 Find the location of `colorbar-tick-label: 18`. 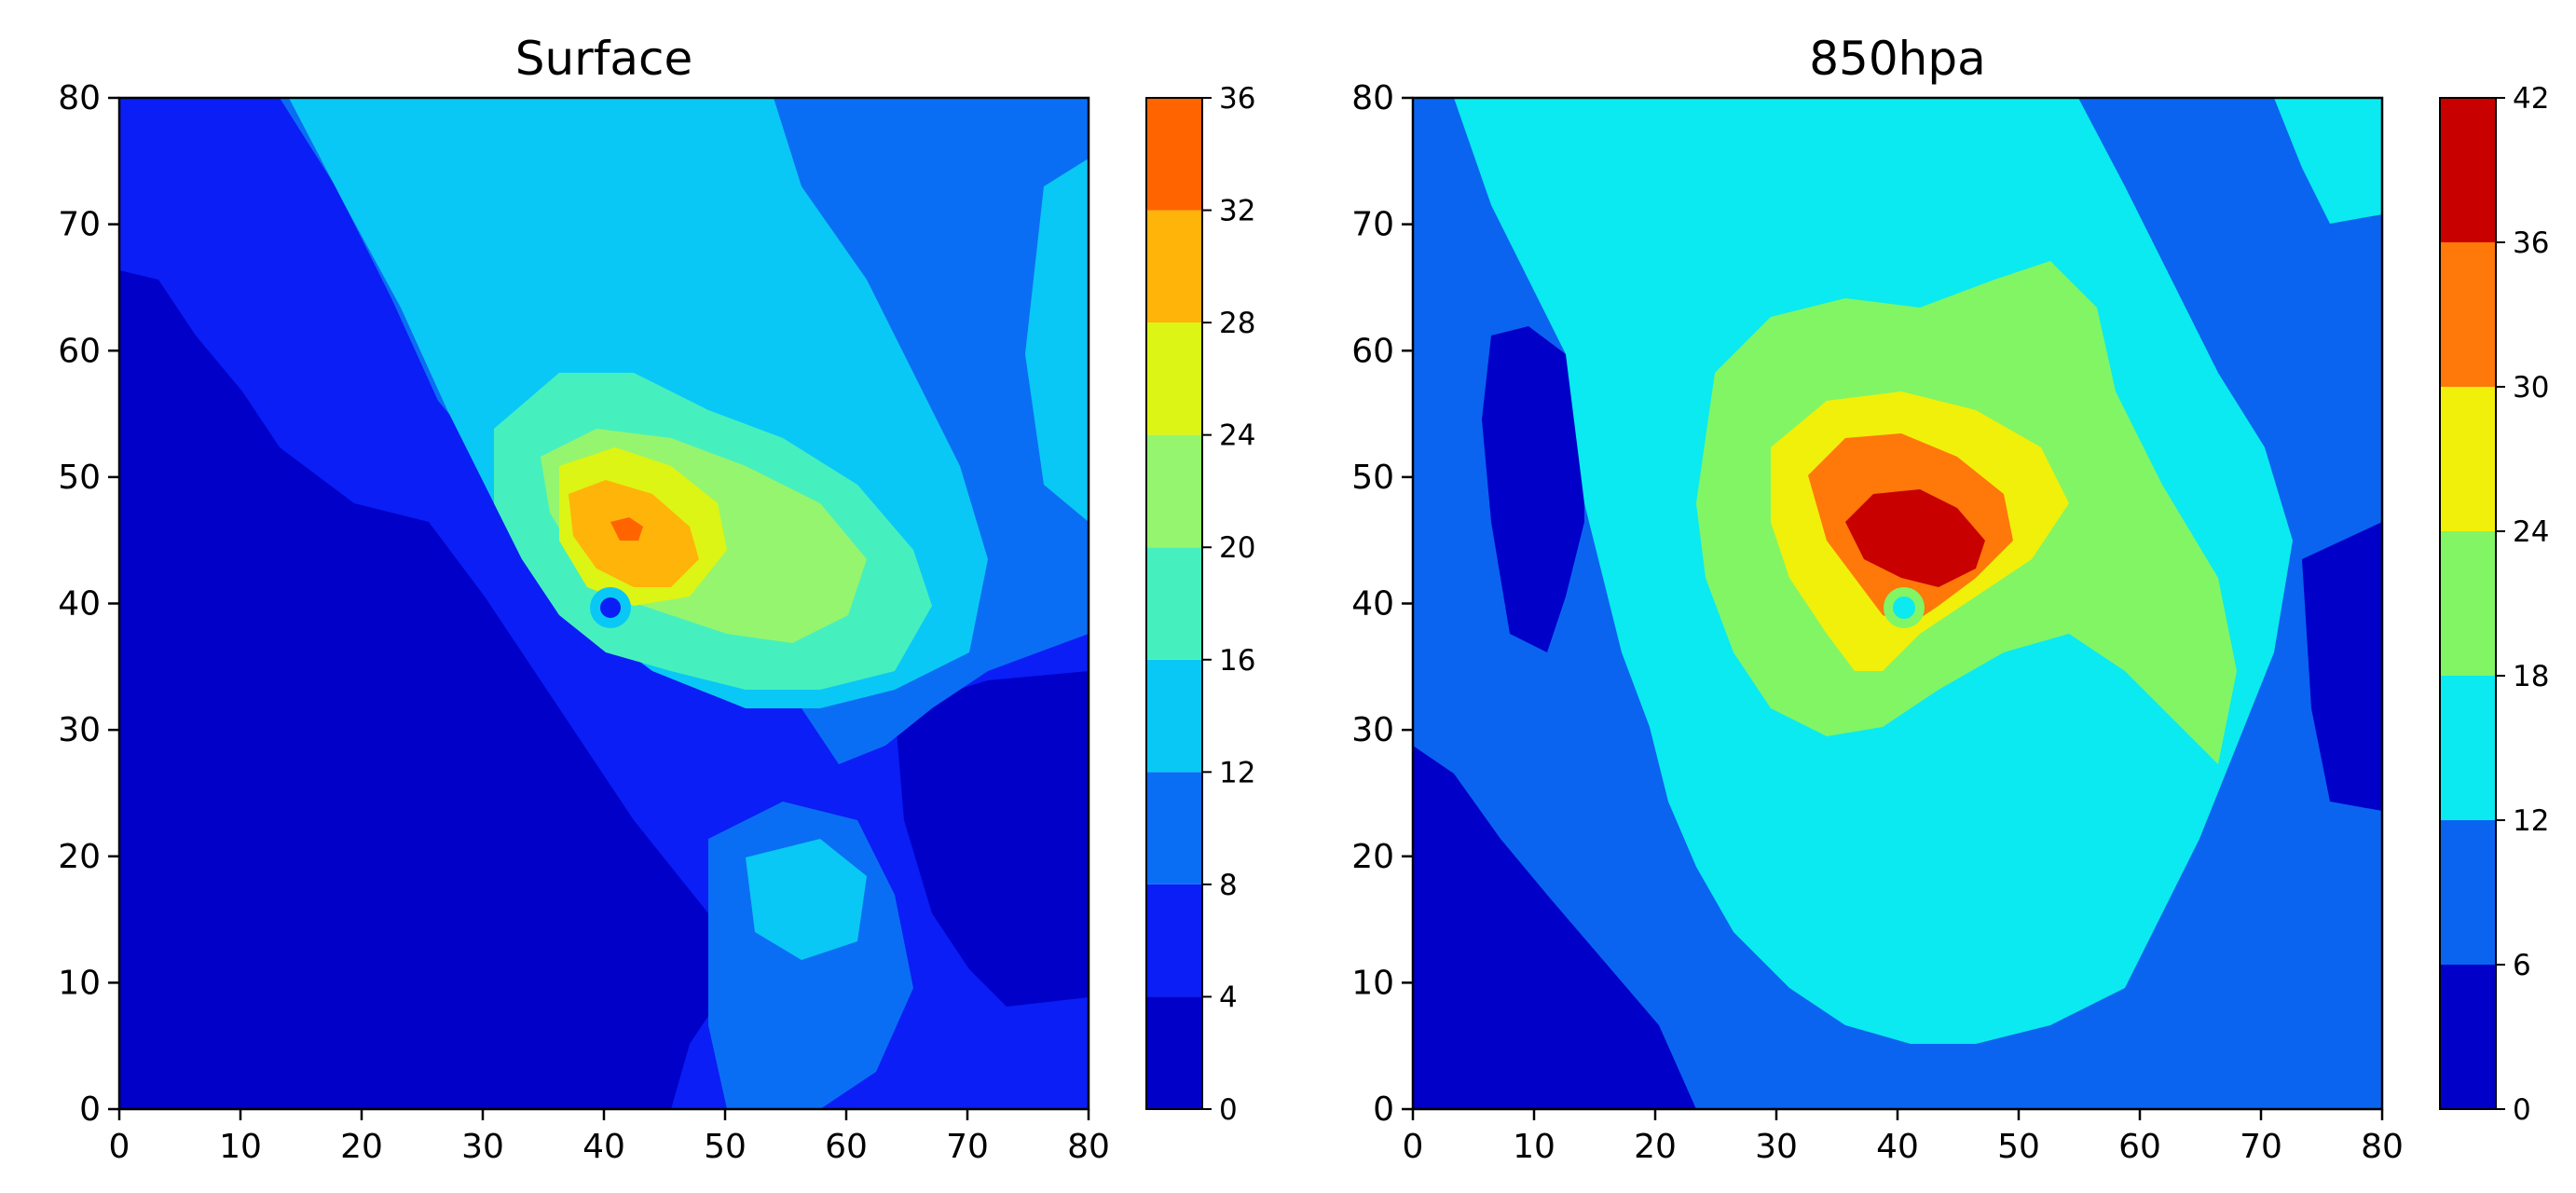

colorbar-tick-label: 18 is located at coordinates (2531, 676).